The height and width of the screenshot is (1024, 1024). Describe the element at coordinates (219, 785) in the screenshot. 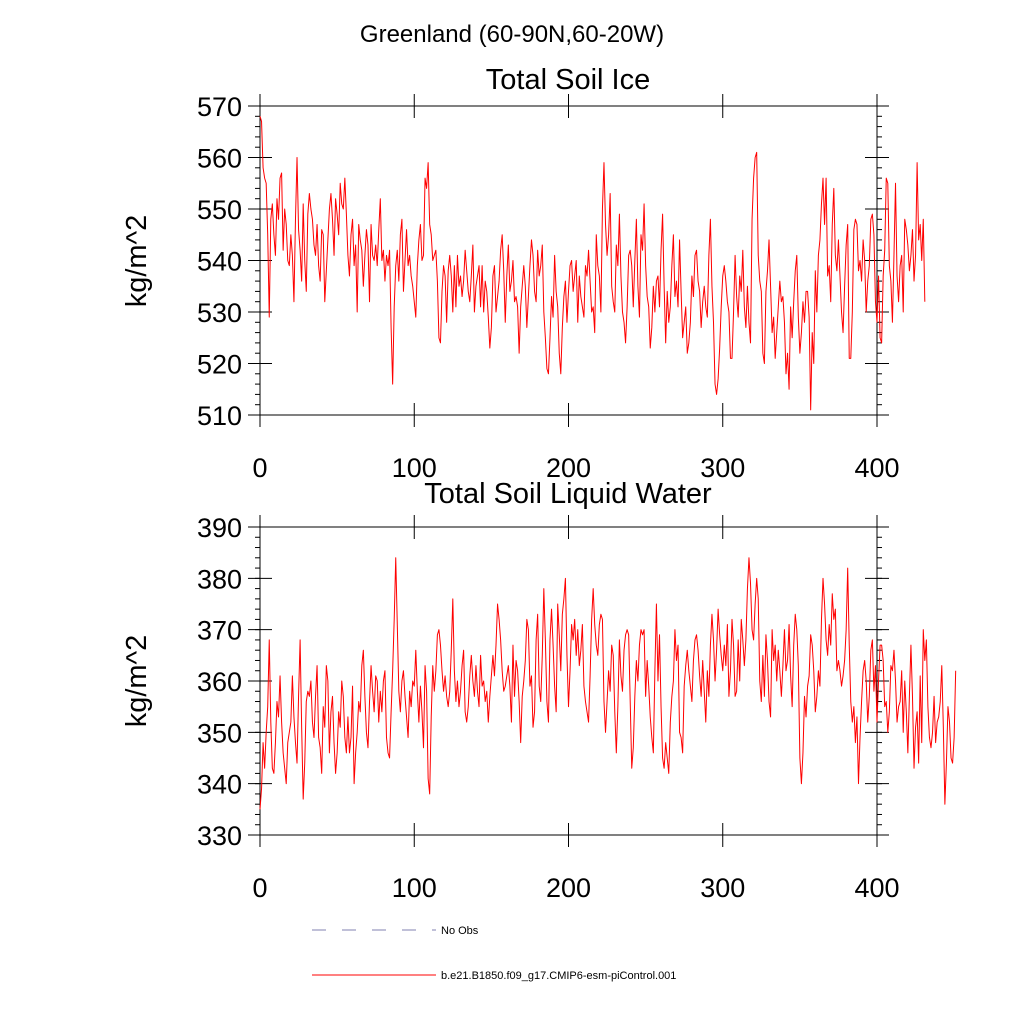

I see `y-tick-label: 340` at that location.